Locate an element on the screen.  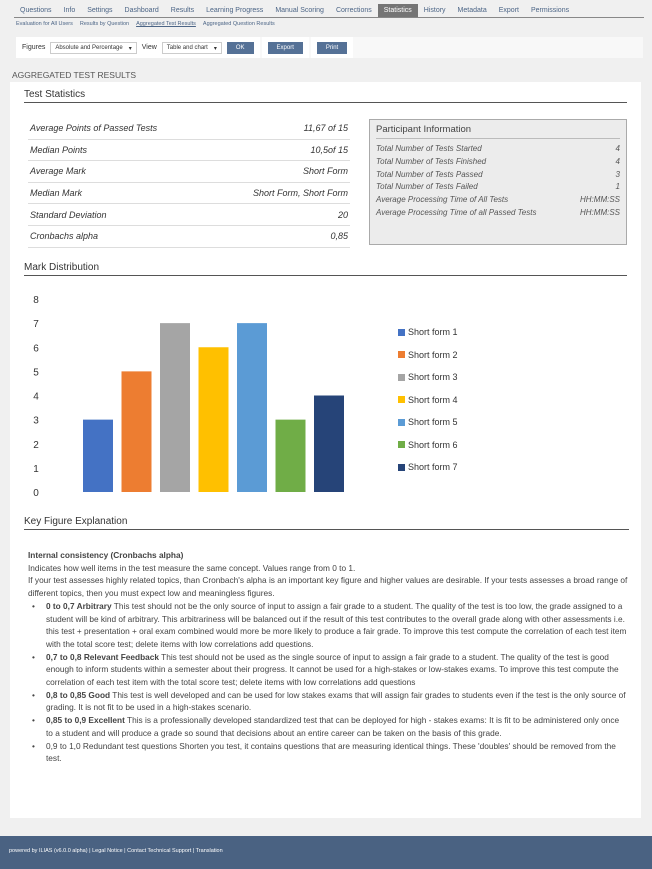
print-button: Print is located at coordinates (332, 47).